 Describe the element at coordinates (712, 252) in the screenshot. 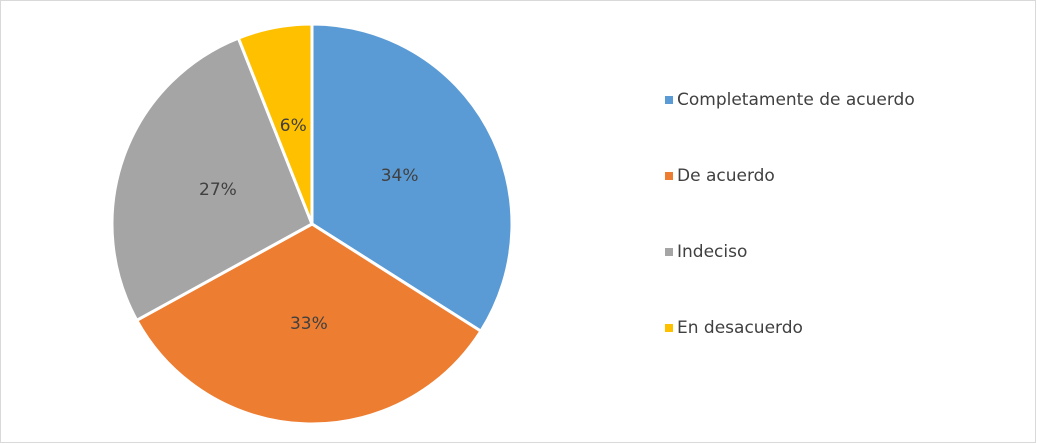

I see `legend-label: Indeciso` at that location.